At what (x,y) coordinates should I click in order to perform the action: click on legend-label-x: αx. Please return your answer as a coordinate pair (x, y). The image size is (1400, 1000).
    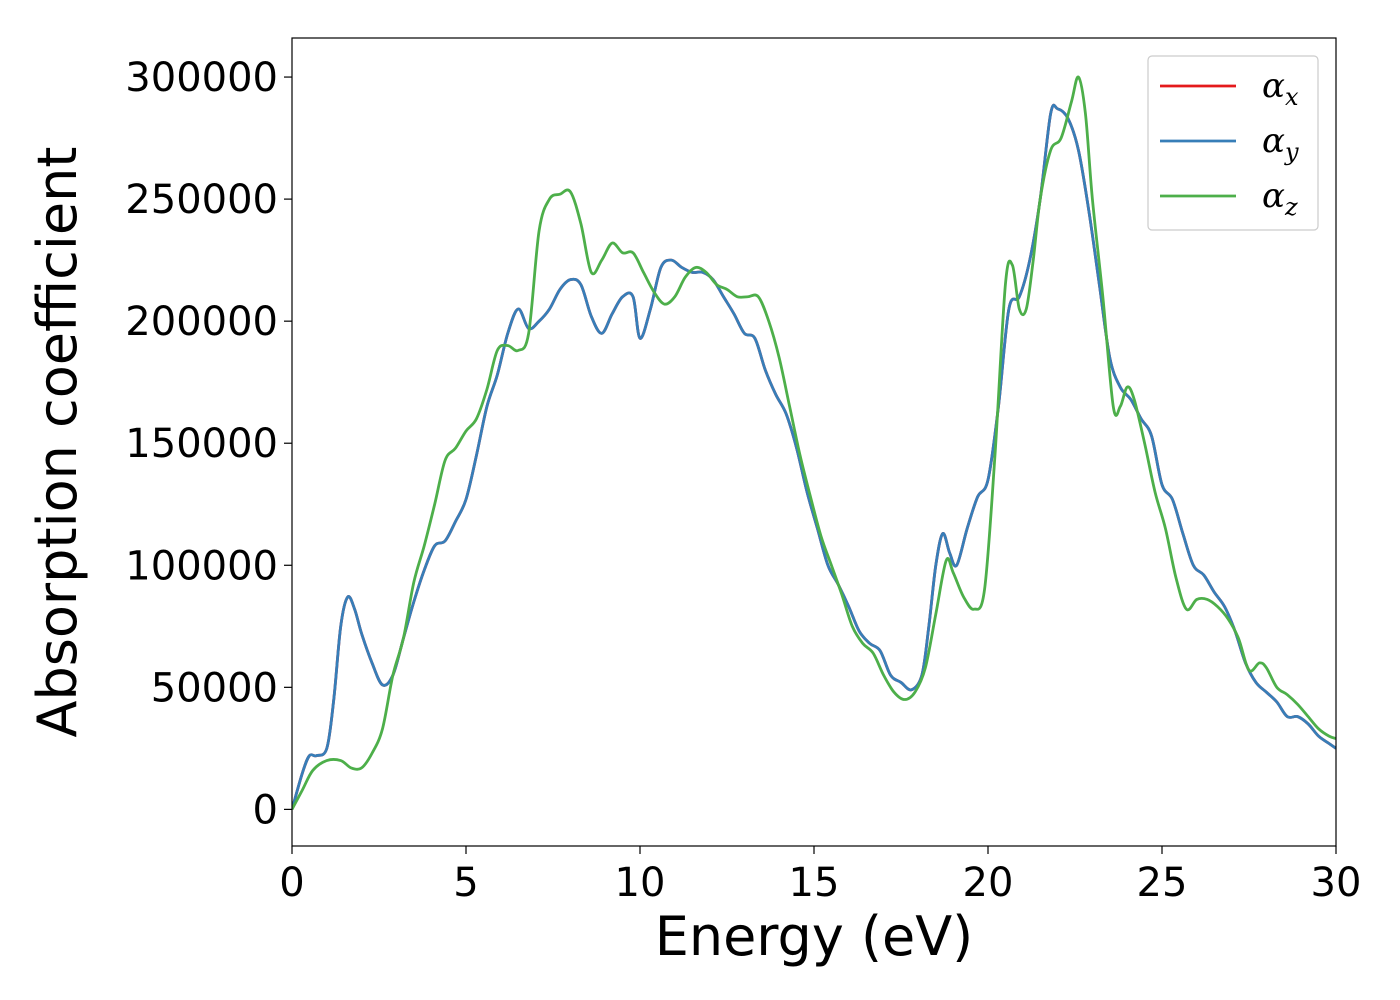
    Looking at the image, I should click on (1280, 88).